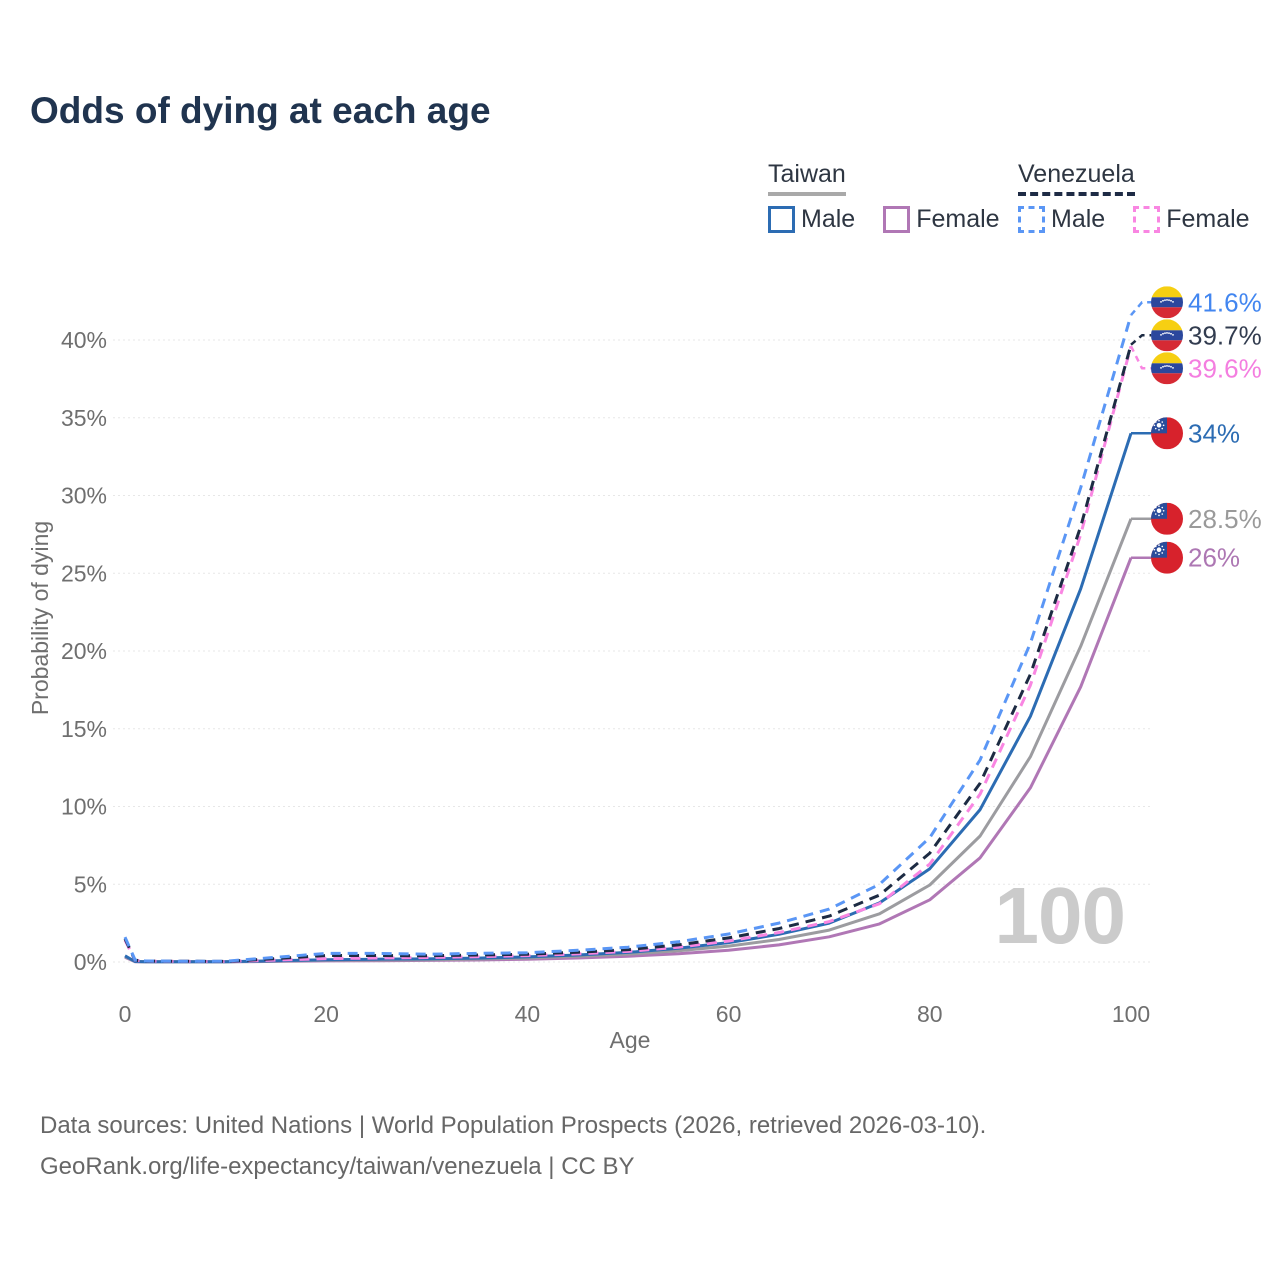  Describe the element at coordinates (1076, 178) in the screenshot. I see `legend-country-venezuela: Venezuela` at that location.